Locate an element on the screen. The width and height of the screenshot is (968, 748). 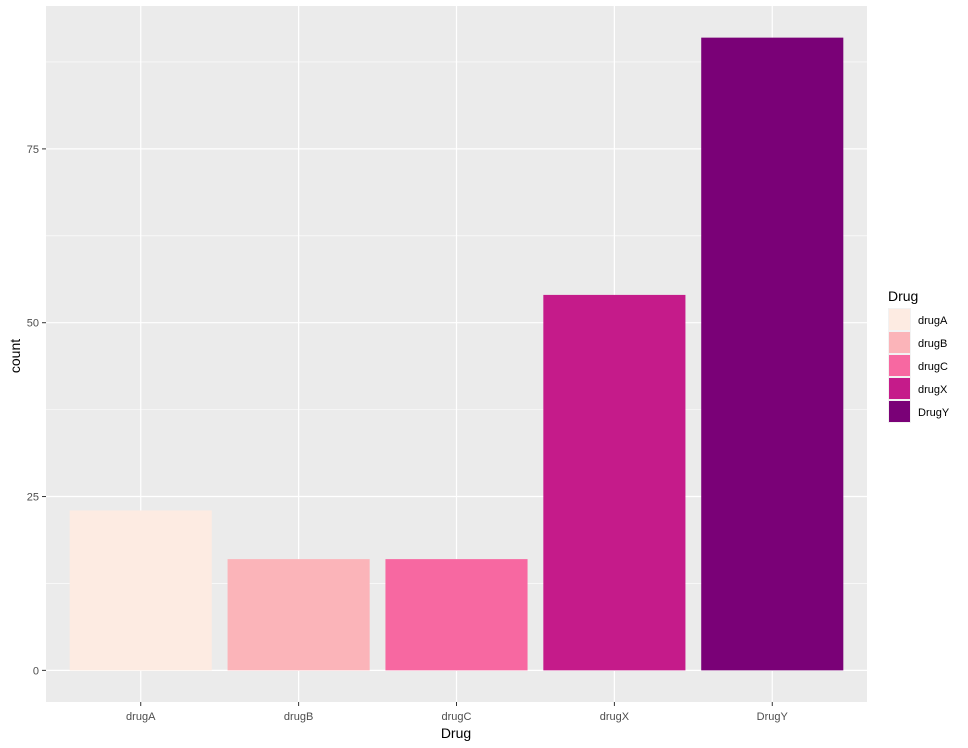
legend-label: drugA is located at coordinates (933, 321).